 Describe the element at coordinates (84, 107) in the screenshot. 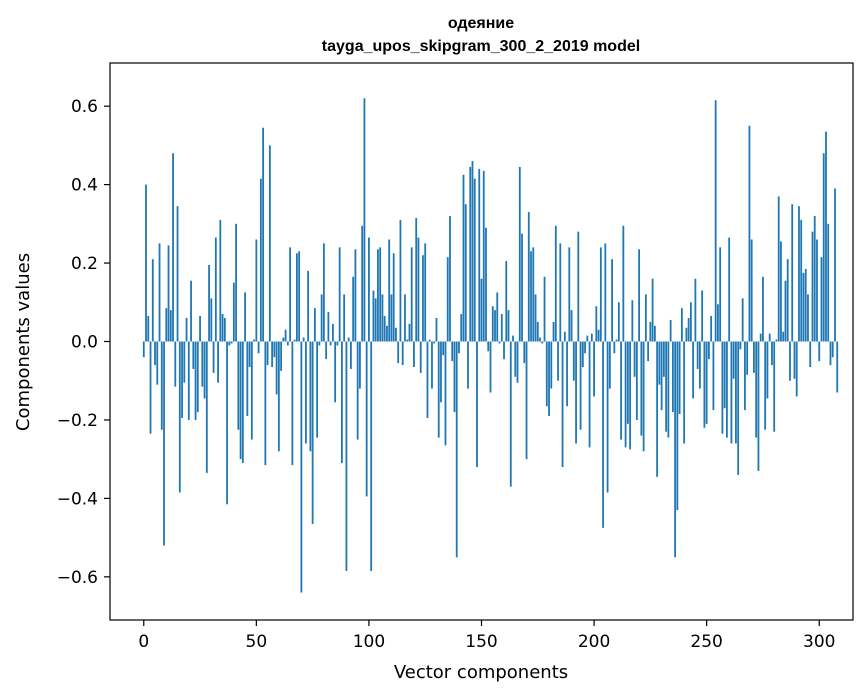

I see `y-tick-label: 0.6` at that location.